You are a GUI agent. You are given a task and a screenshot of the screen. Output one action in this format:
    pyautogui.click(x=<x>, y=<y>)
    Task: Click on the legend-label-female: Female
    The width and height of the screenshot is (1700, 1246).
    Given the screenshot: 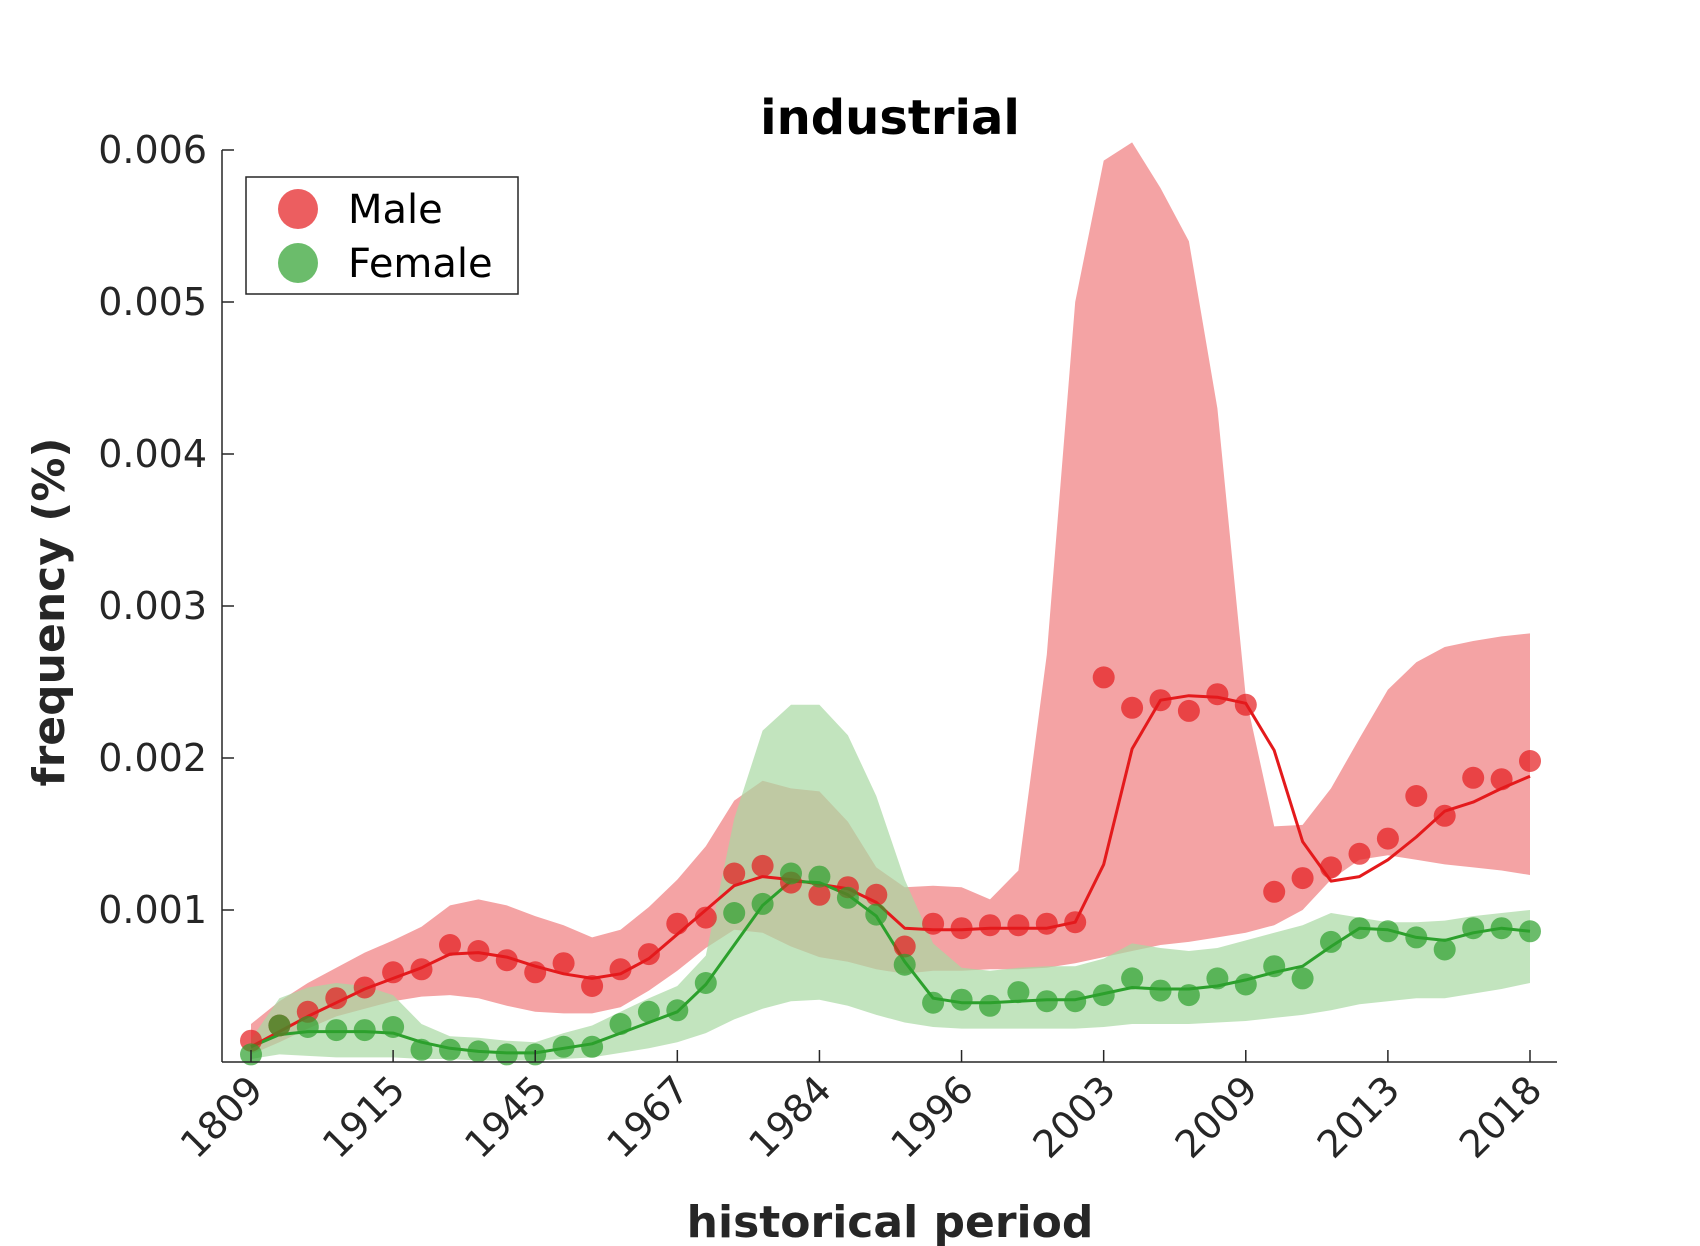 What is the action you would take?
    pyautogui.click(x=420, y=264)
    